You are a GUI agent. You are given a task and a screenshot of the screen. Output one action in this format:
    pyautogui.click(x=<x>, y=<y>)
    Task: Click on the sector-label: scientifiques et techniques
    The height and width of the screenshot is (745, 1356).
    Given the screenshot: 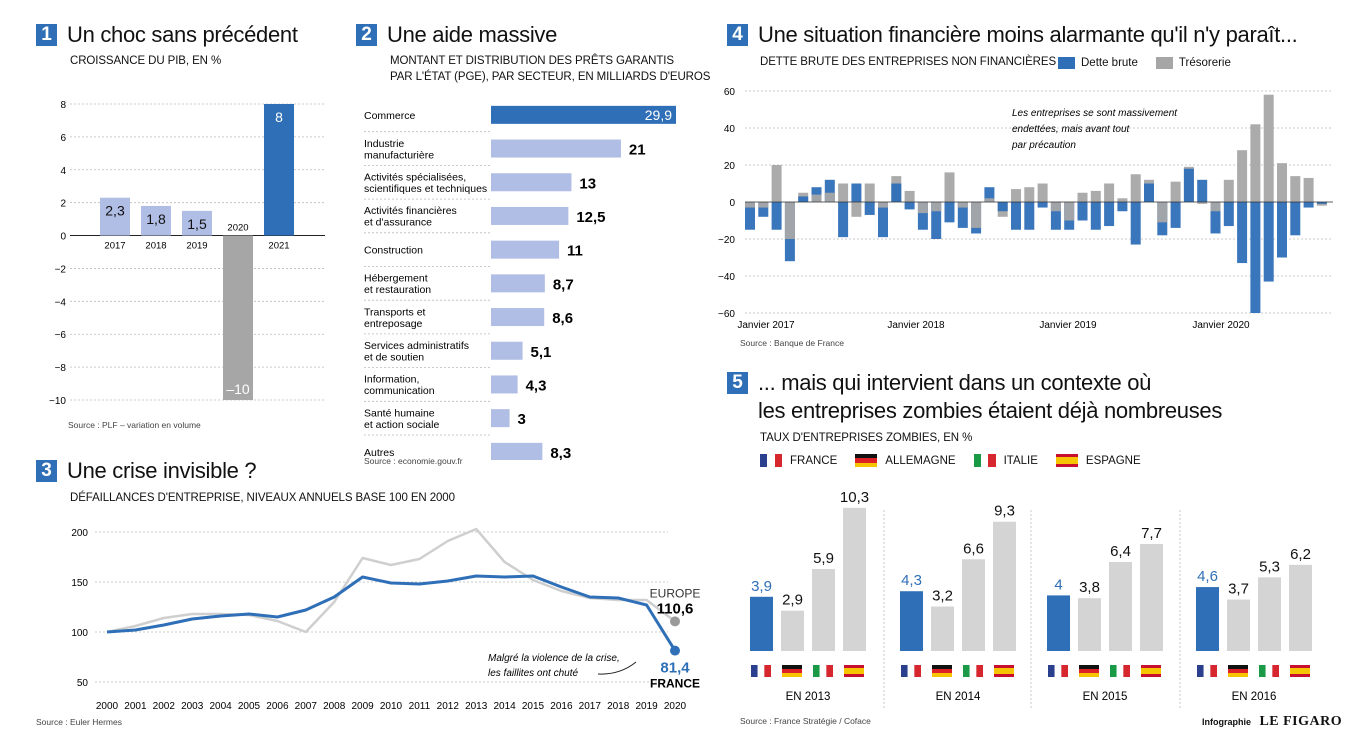 What is the action you would take?
    pyautogui.click(x=425, y=189)
    